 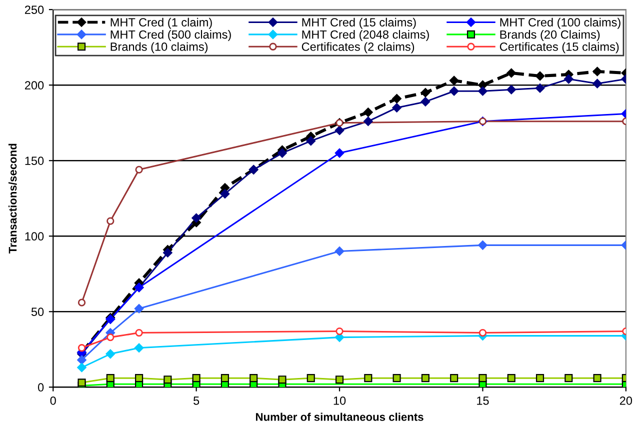 I want to click on legend-label: Certificates (15 claims), so click(x=559, y=48).